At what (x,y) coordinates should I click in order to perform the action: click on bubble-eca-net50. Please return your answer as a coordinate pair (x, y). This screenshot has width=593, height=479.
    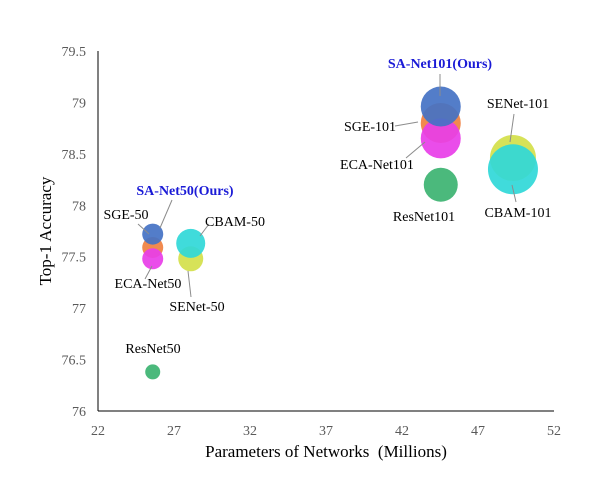
    Looking at the image, I should click on (153, 259).